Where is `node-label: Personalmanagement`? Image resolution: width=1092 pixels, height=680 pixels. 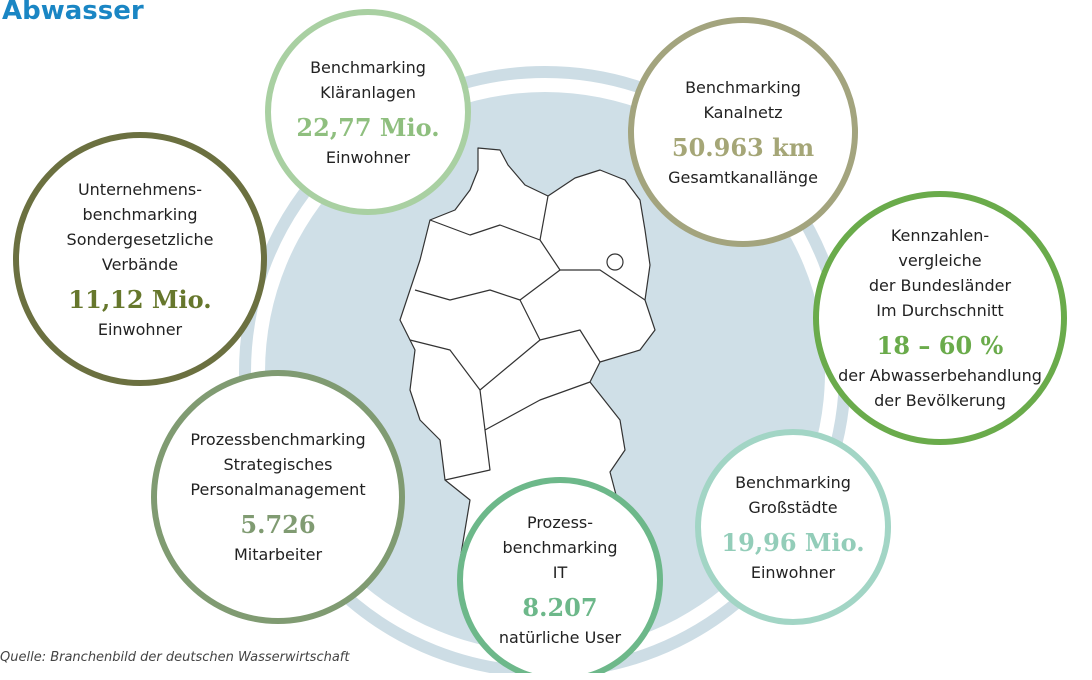
node-label: Personalmanagement is located at coordinates (278, 489).